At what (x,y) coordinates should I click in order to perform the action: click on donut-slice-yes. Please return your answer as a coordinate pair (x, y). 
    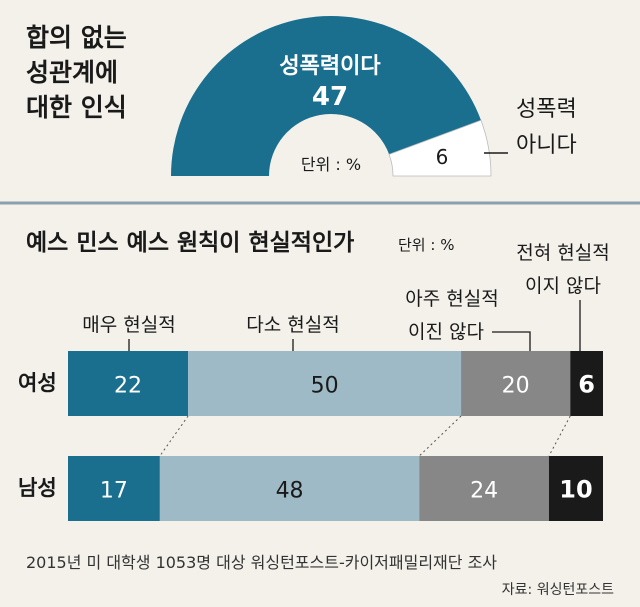
    Looking at the image, I should click on (326, 95).